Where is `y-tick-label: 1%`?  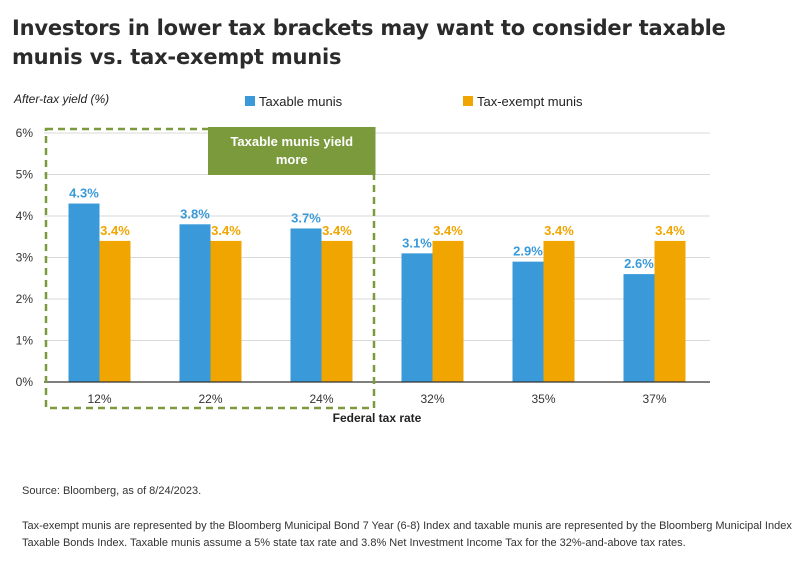
y-tick-label: 1% is located at coordinates (25, 341).